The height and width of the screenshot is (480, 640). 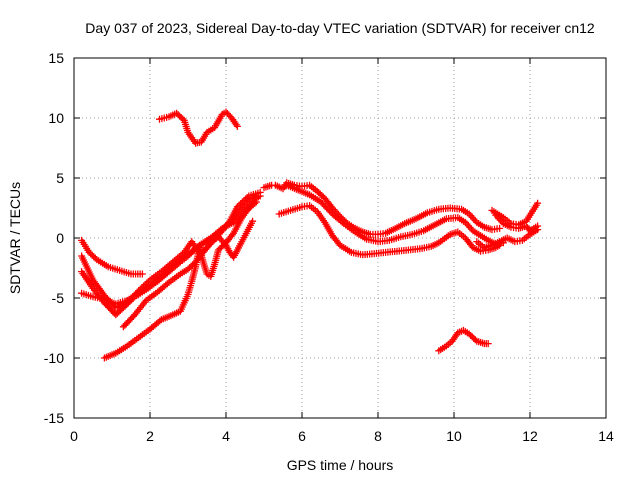 I want to click on y-tick-label: -10, so click(x=54, y=358).